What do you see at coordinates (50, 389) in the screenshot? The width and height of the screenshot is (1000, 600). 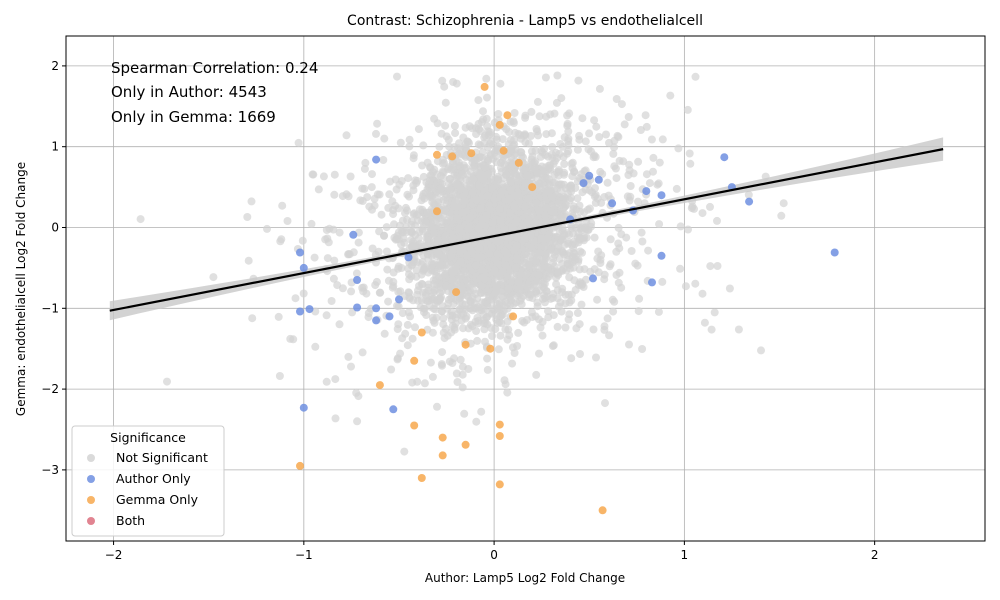 I see `y-tick-label: −2` at bounding box center [50, 389].